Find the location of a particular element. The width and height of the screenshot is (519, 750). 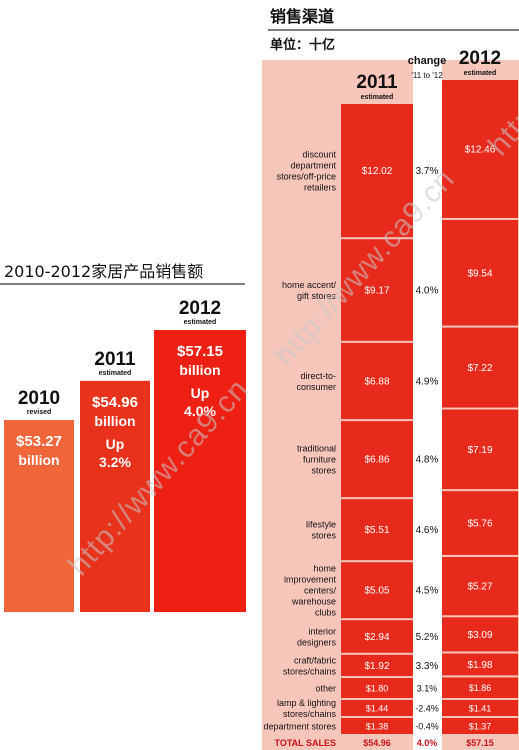

right-change-subheader: '11 to '12 is located at coordinates (427, 75).